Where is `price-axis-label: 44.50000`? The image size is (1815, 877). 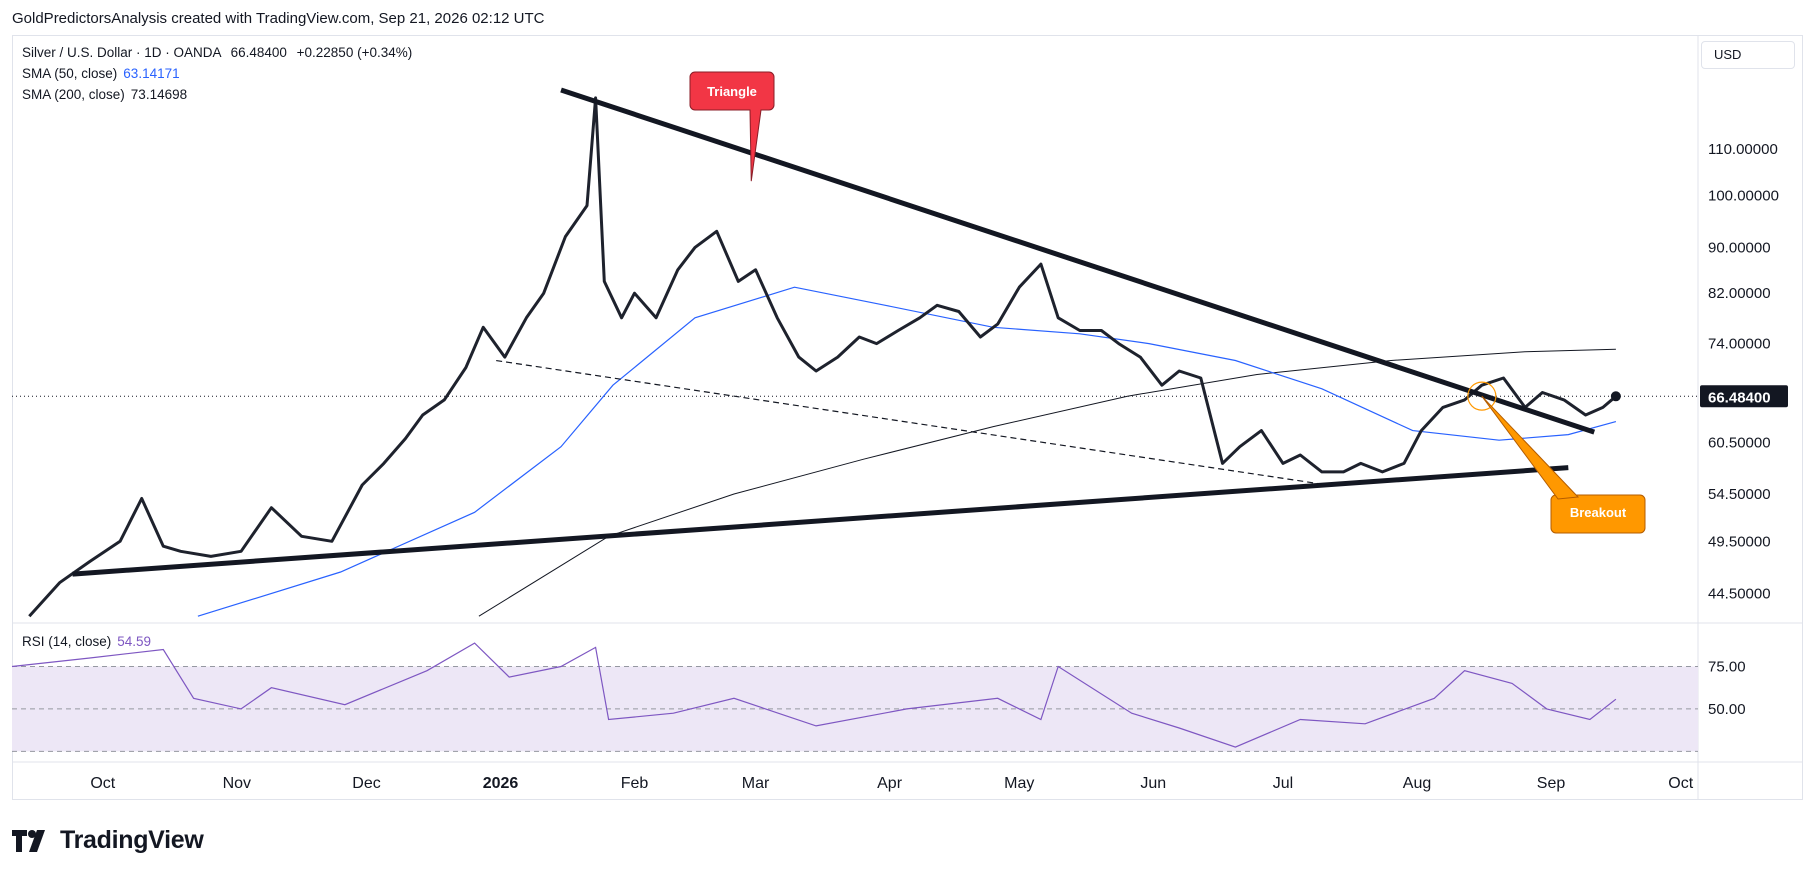
price-axis-label: 44.50000 is located at coordinates (1739, 594).